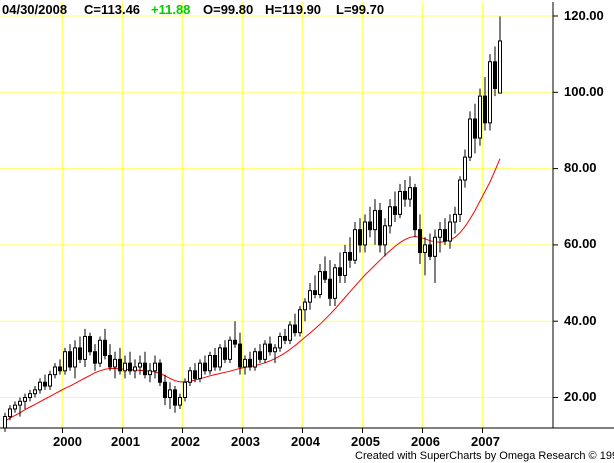 The width and height of the screenshot is (614, 463). Describe the element at coordinates (306, 441) in the screenshot. I see `x-tick-label-2004: 2004` at that location.